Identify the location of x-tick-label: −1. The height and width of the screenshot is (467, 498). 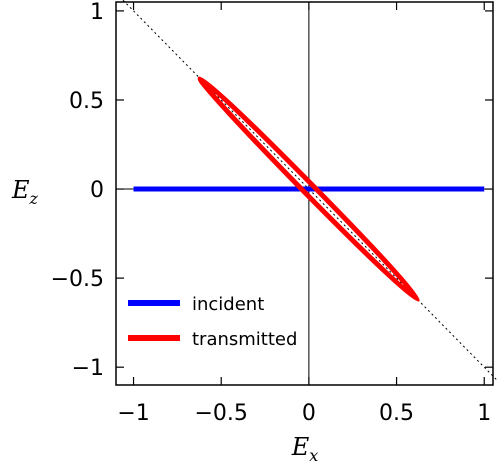
(133, 413).